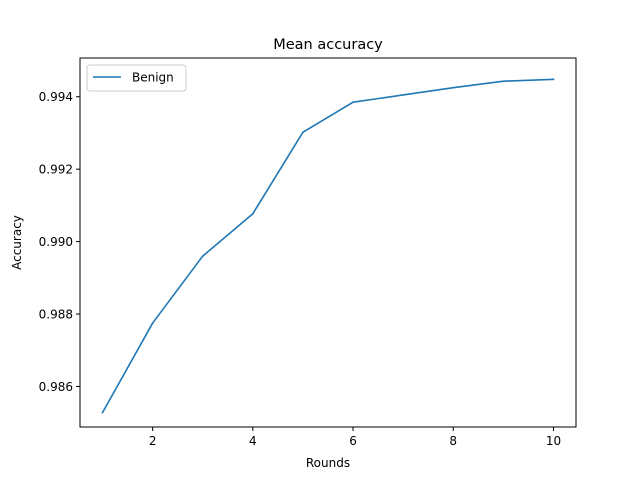 Image resolution: width=640 pixels, height=480 pixels. What do you see at coordinates (328, 45) in the screenshot?
I see `chart-title: Mean accuracy` at bounding box center [328, 45].